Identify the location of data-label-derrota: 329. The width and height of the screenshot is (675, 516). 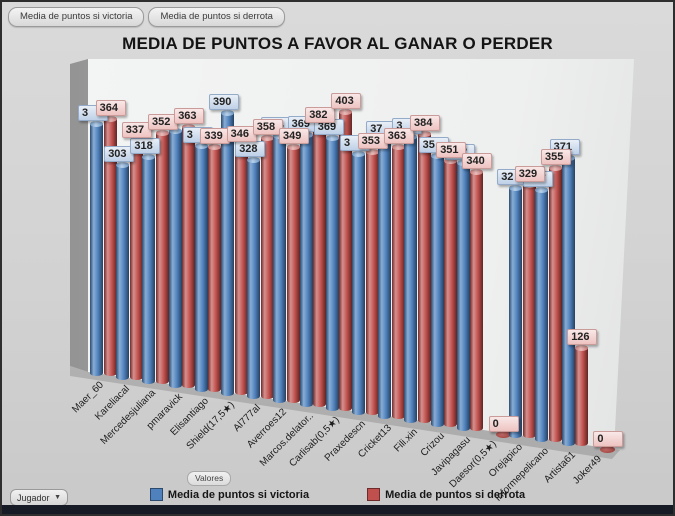
(529, 174).